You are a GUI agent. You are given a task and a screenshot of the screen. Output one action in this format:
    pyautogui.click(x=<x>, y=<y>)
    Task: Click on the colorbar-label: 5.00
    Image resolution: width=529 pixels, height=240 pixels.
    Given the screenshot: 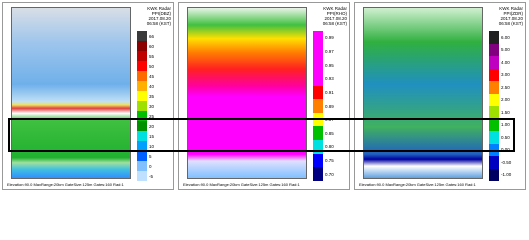 What is the action you would take?
    pyautogui.click(x=505, y=50)
    